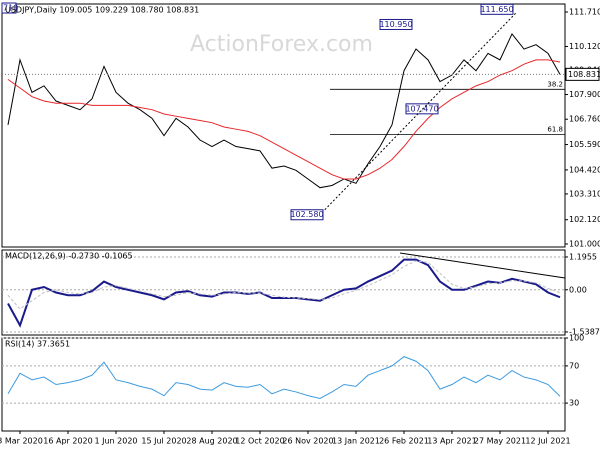 The image size is (600, 450). Describe the element at coordinates (574, 403) in the screenshot. I see `y-tick-label: 30` at that location.